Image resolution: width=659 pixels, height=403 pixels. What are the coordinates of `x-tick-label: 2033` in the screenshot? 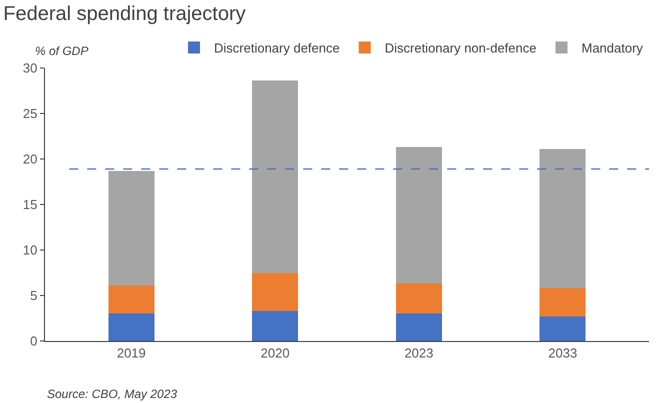 It's located at (563, 353).